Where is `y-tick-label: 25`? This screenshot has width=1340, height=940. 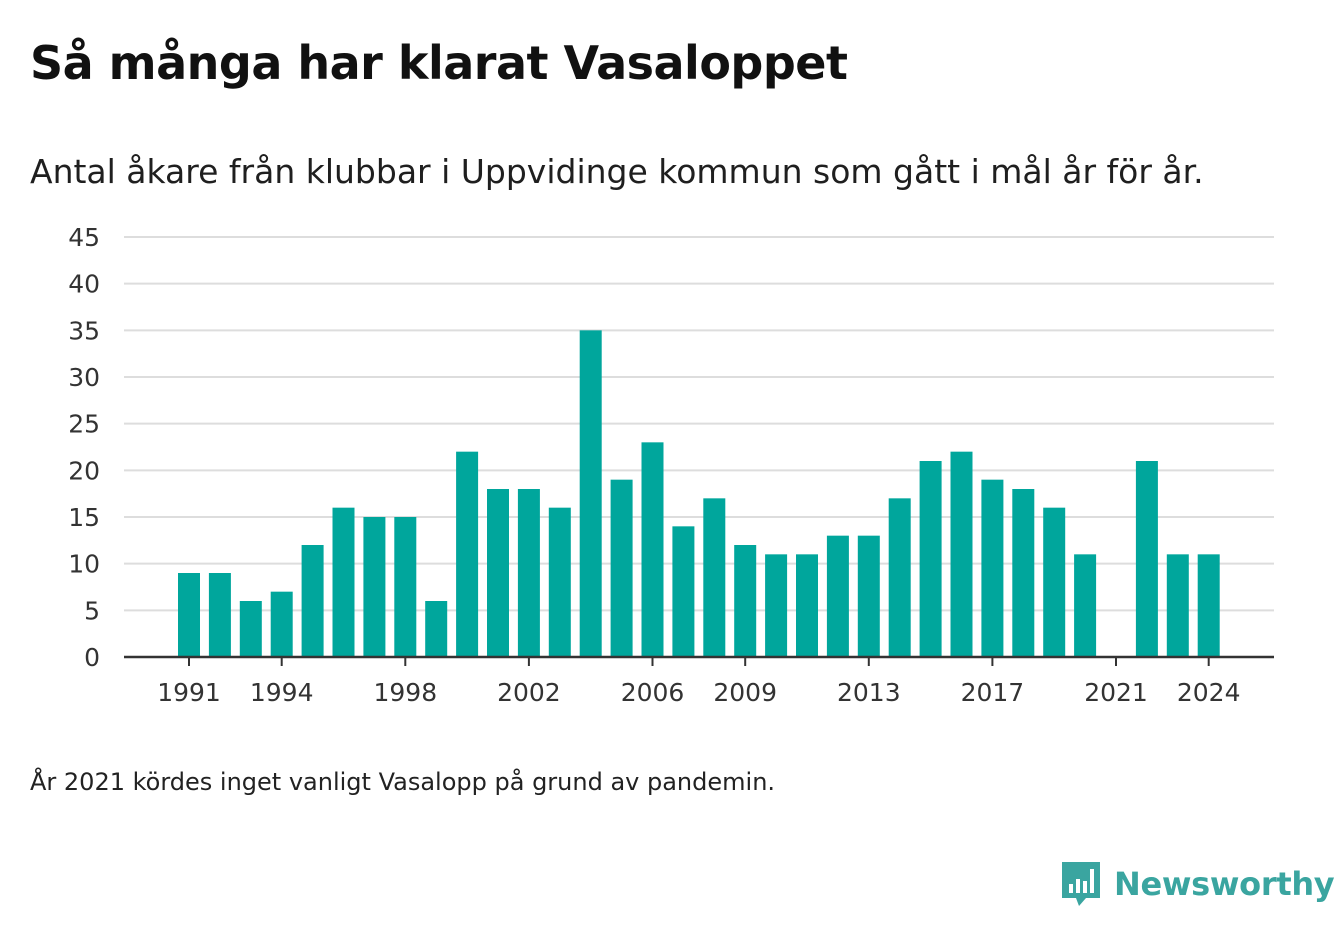 y-tick-label: 25 is located at coordinates (84, 424).